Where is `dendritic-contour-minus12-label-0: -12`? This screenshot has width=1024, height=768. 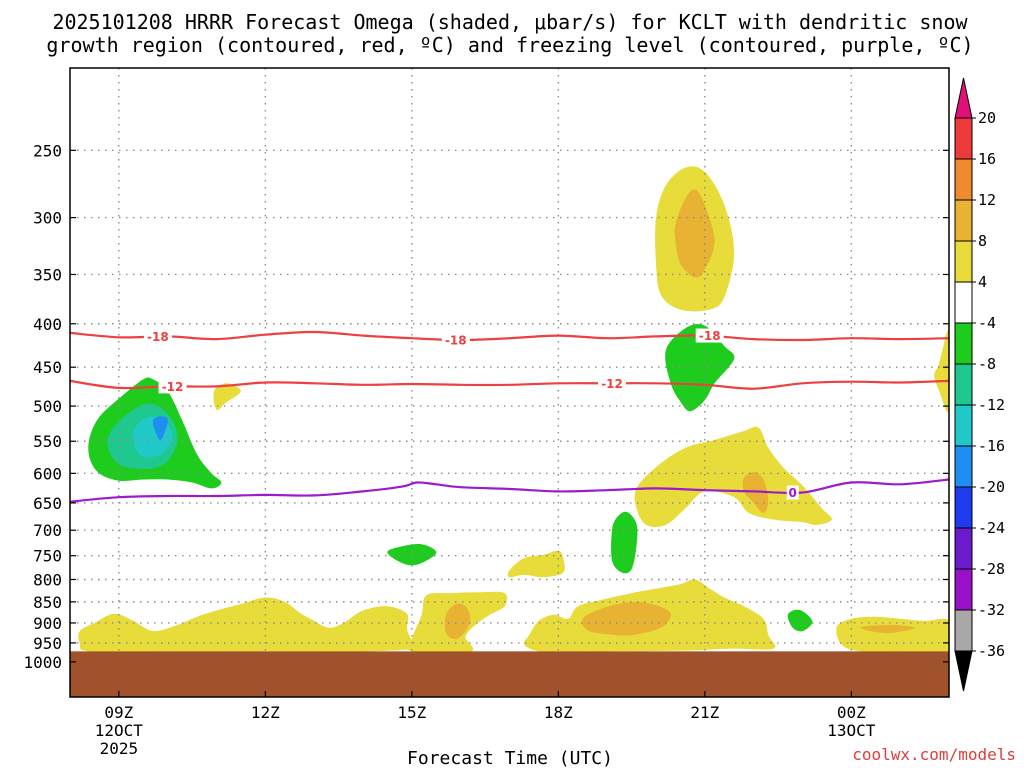
dendritic-contour-minus12-label-0: -12 is located at coordinates (173, 387).